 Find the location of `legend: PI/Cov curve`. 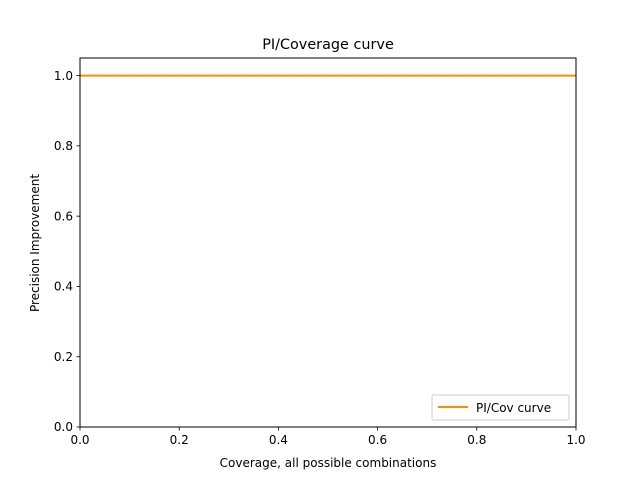

legend: PI/Cov curve is located at coordinates (500, 407).